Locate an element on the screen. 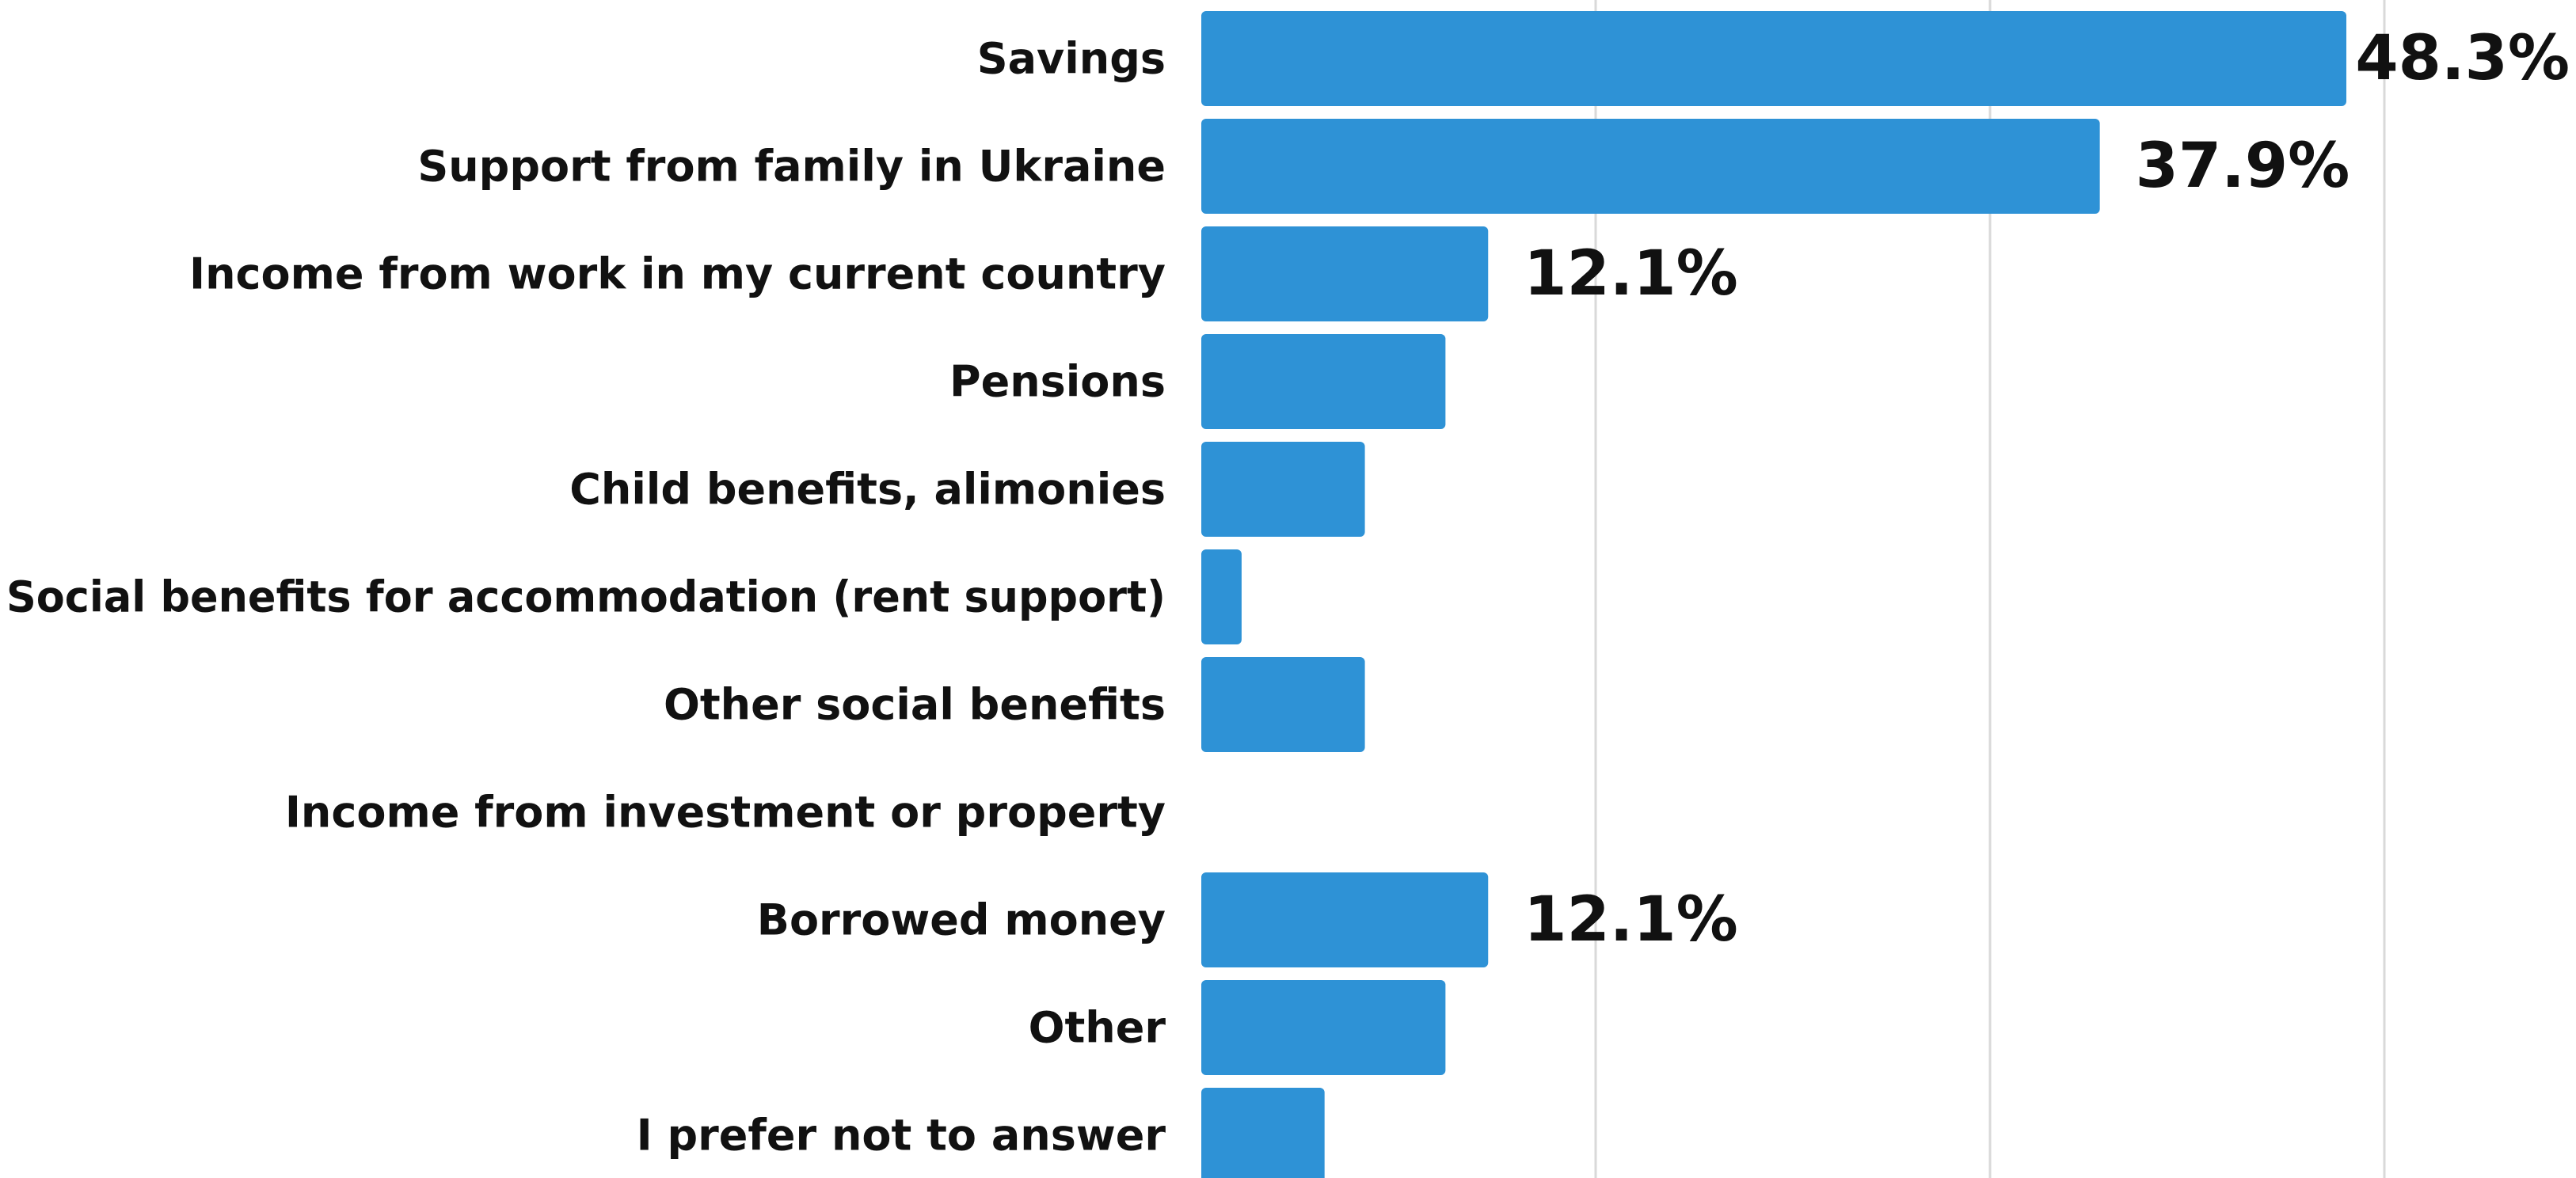  category-label: Child benefits, alimonies is located at coordinates (867, 490).